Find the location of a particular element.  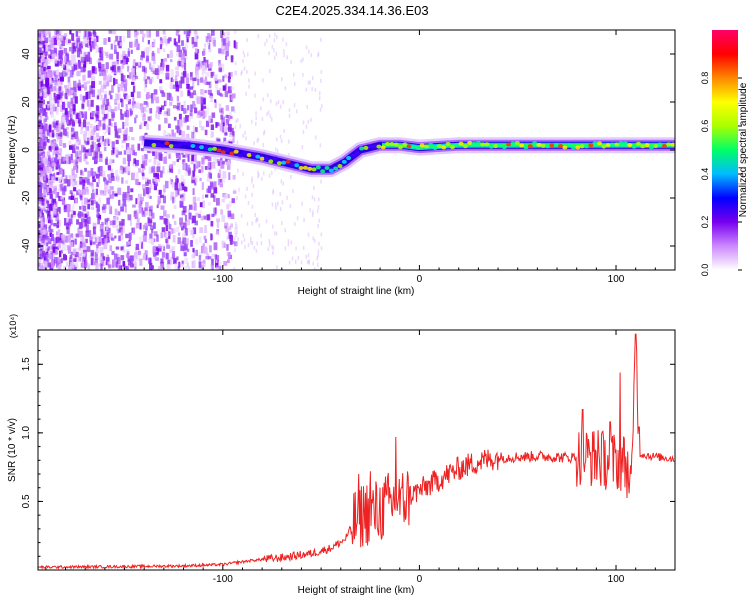

colorbar-strip is located at coordinates (725, 150).